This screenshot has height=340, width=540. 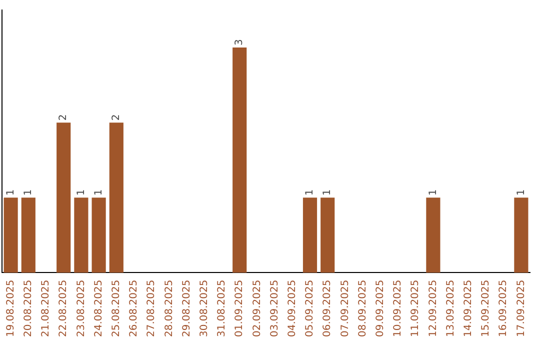 What do you see at coordinates (10, 309) in the screenshot?
I see `x-tick-label: 19.08.2025` at bounding box center [10, 309].